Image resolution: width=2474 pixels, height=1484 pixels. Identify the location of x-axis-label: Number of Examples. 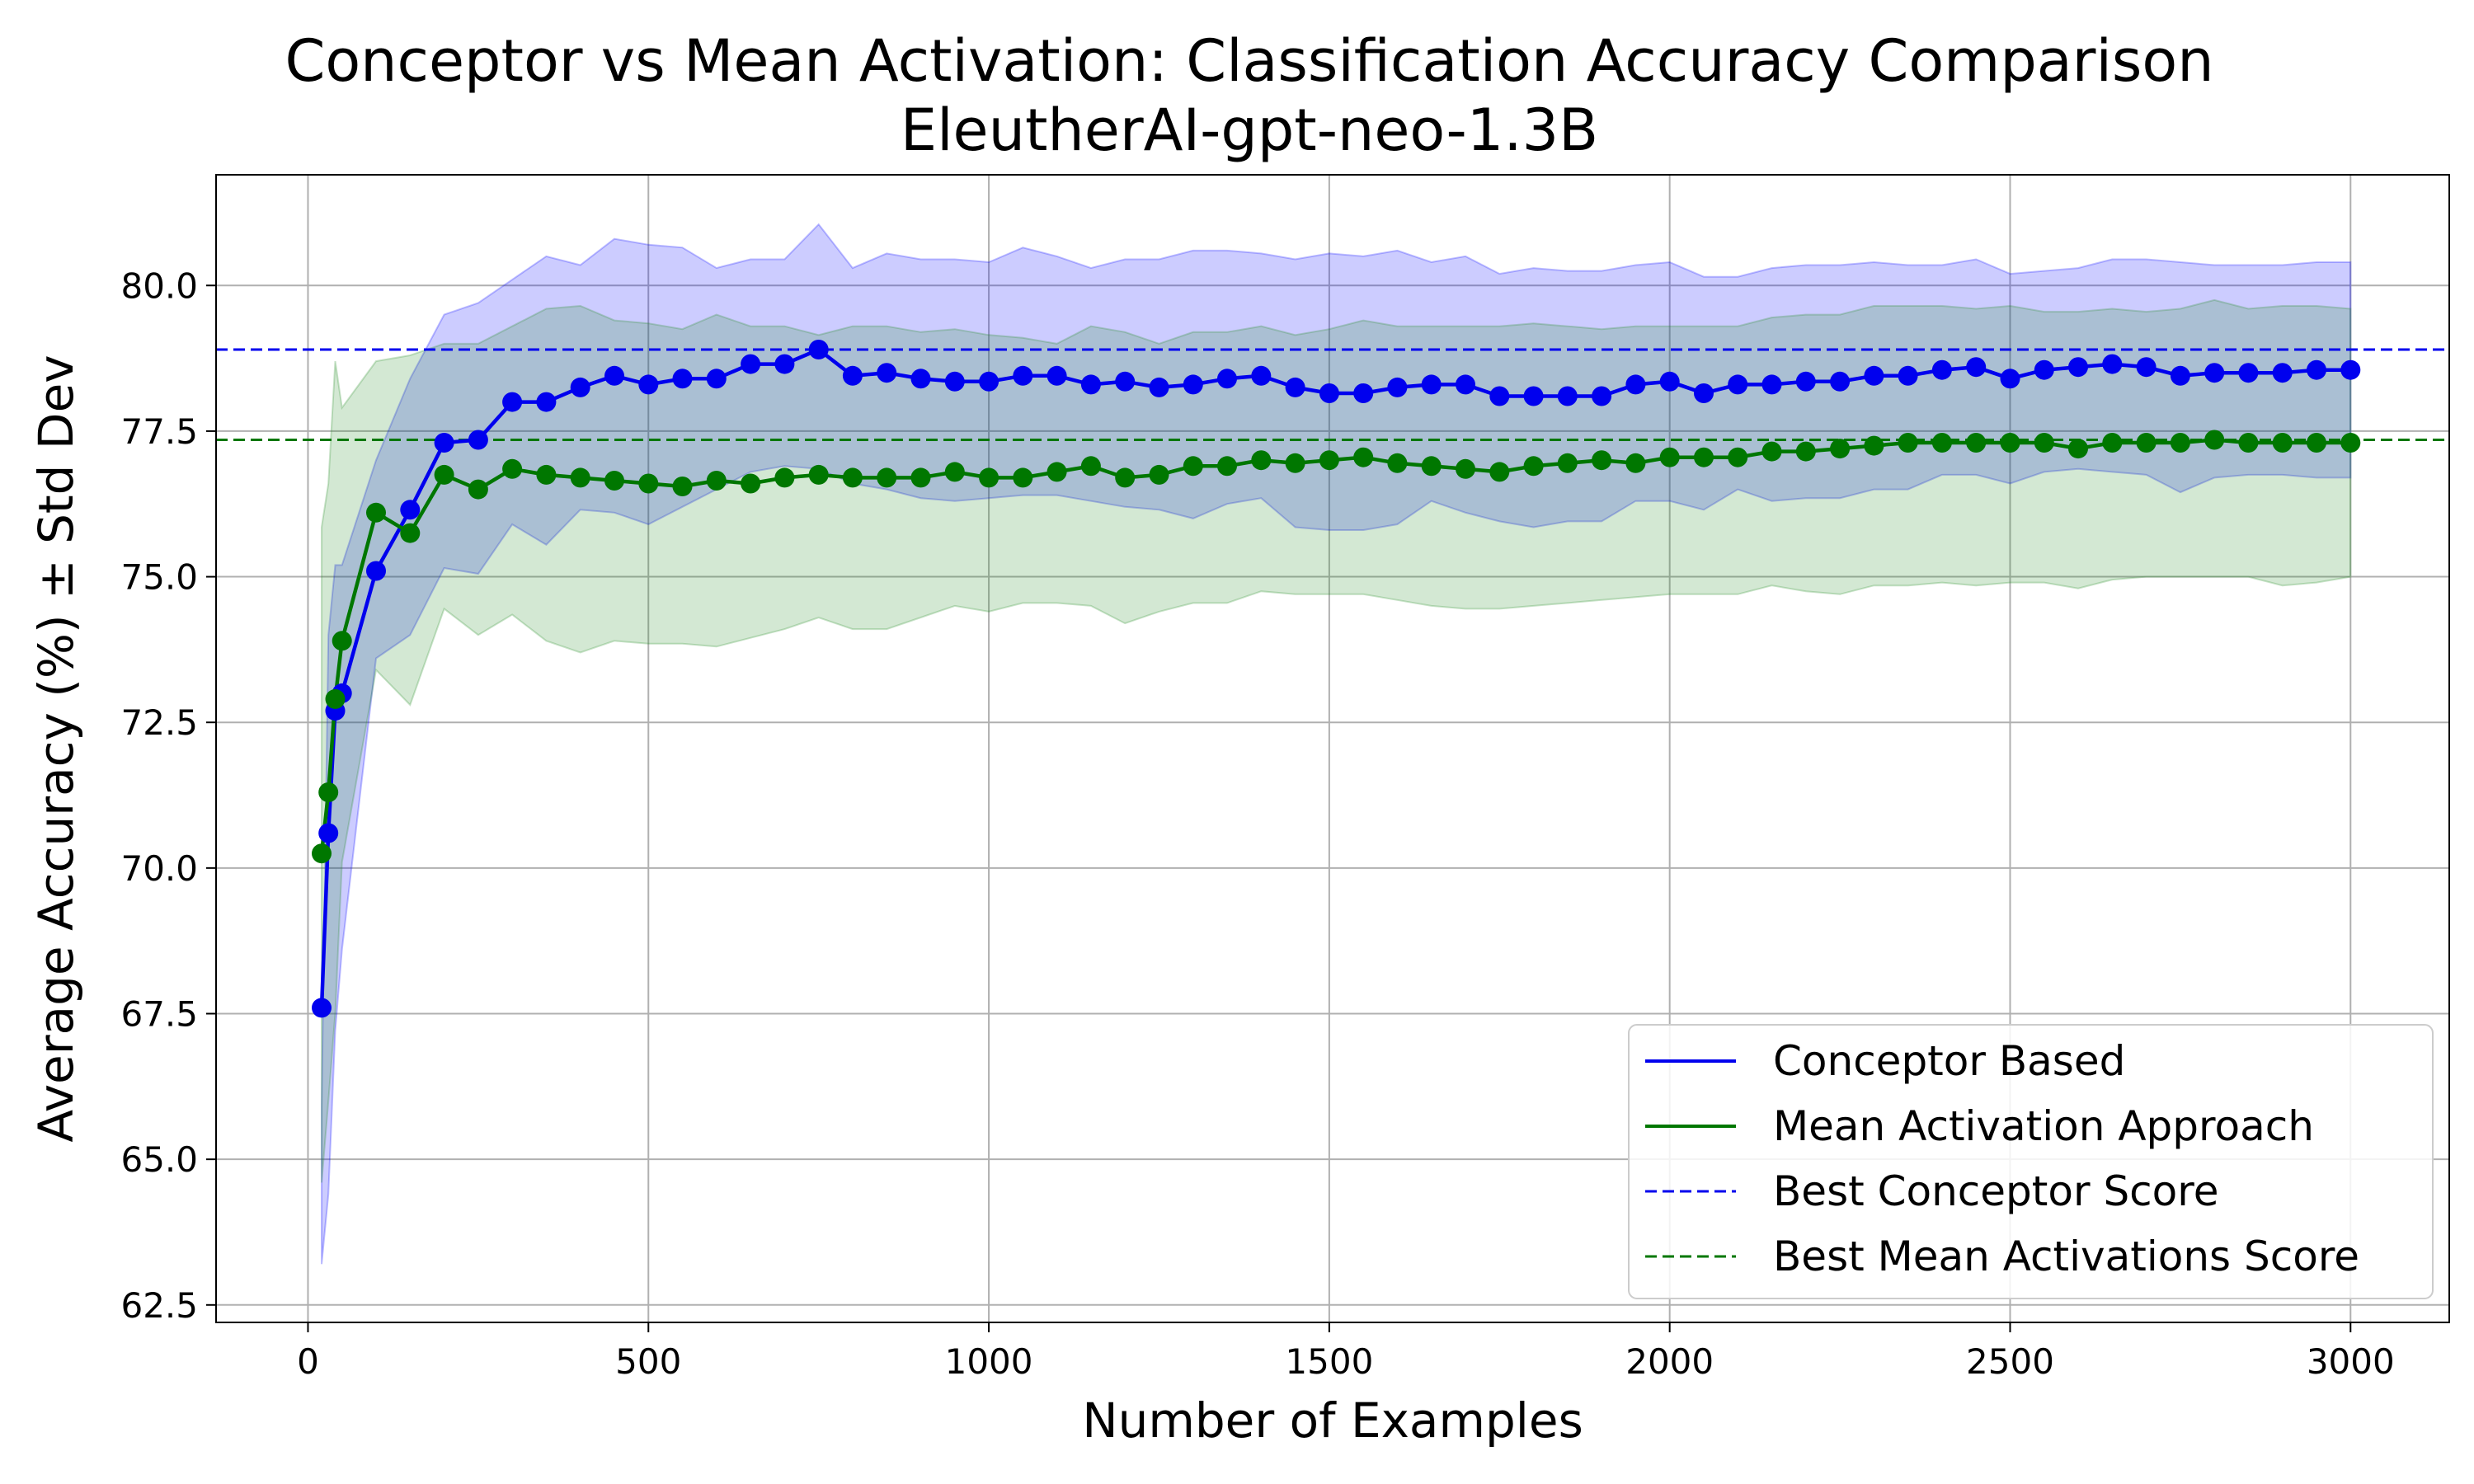
(1332, 1420).